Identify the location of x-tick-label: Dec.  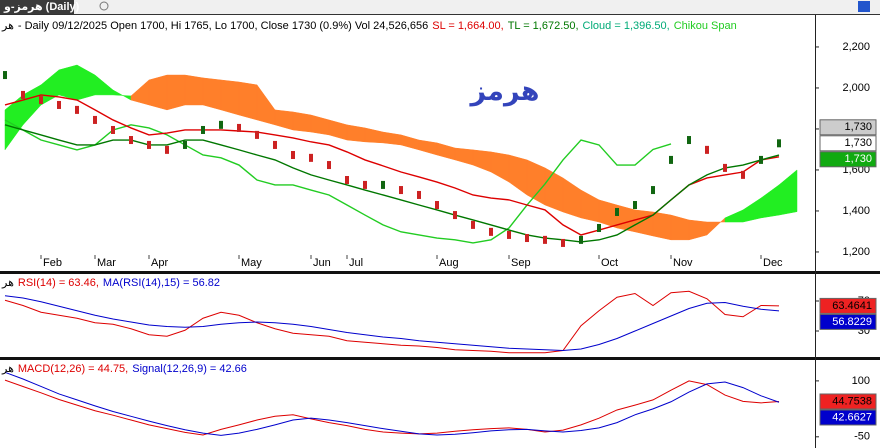
(773, 263).